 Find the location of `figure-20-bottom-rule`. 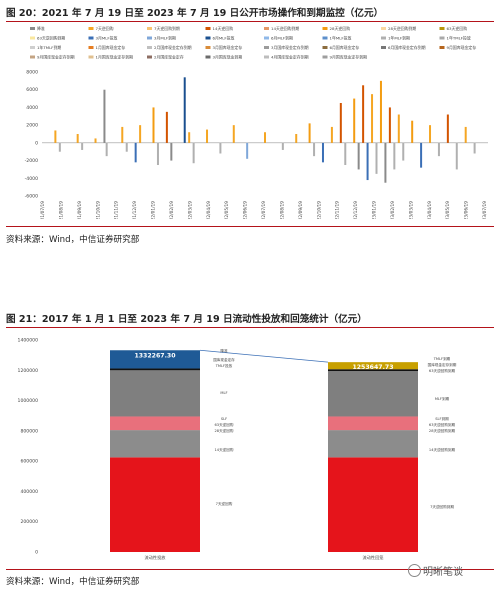

figure-20-bottom-rule is located at coordinates (250, 226).